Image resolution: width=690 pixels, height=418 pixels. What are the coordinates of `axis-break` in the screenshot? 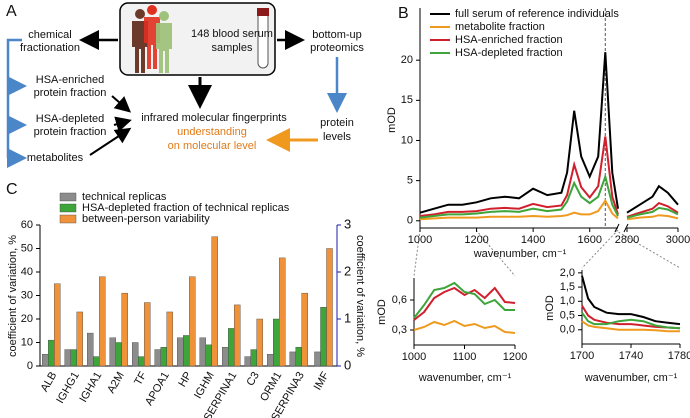 It's located at (621, 228).